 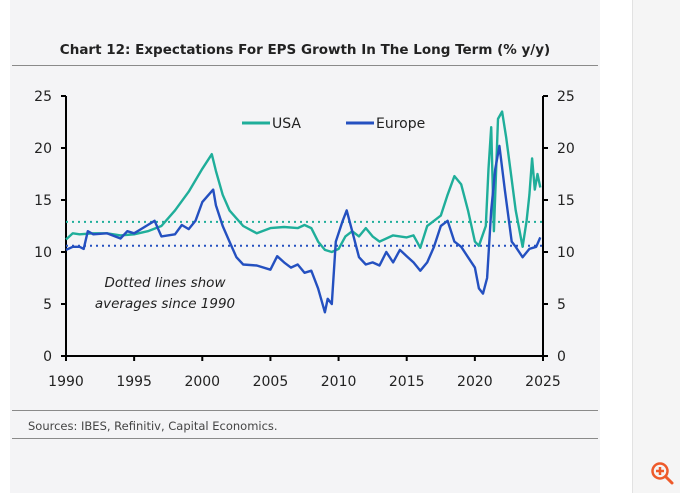 What do you see at coordinates (166, 283) in the screenshot?
I see `annotation-text: Dotted lines show` at bounding box center [166, 283].